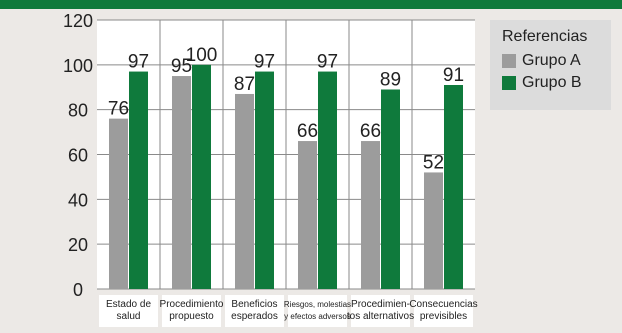  I want to click on x-tick-label-0-1: salud, so click(129, 316).